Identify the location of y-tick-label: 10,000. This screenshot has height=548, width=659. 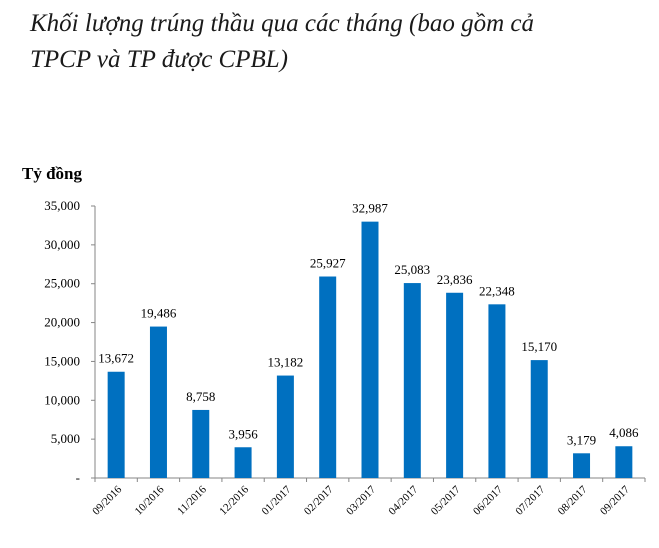
(62, 399).